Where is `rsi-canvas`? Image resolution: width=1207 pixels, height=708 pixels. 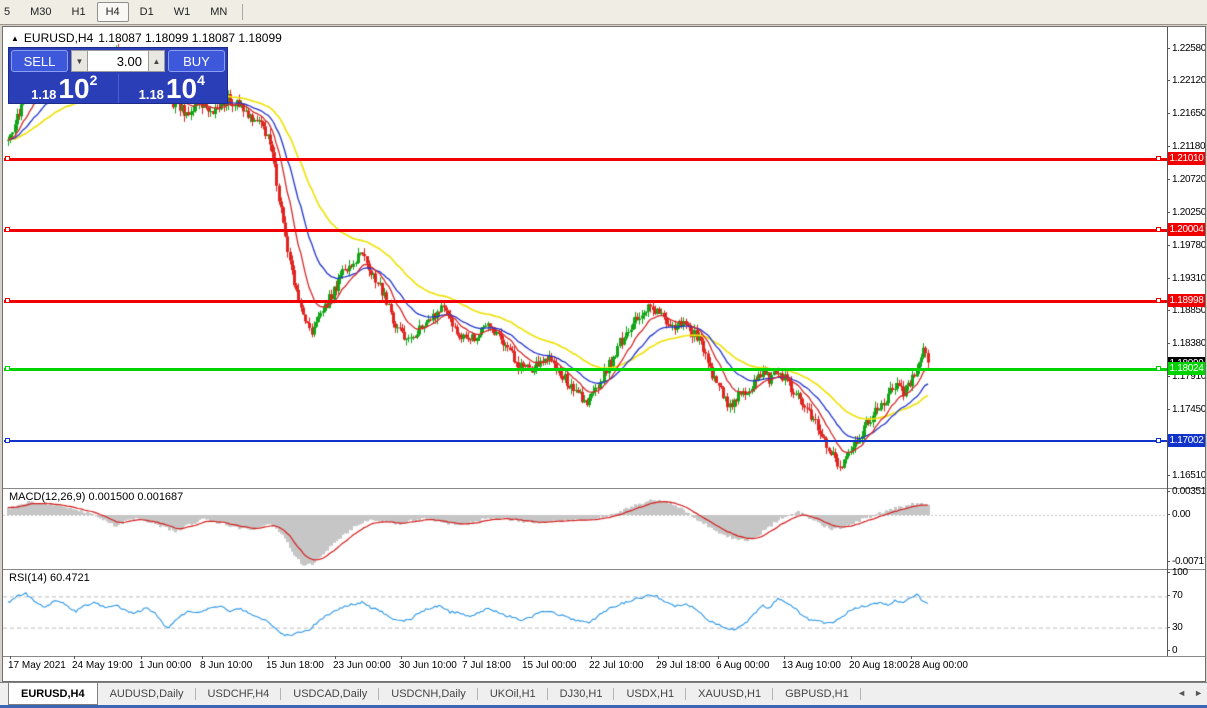 rsi-canvas is located at coordinates (585, 613).